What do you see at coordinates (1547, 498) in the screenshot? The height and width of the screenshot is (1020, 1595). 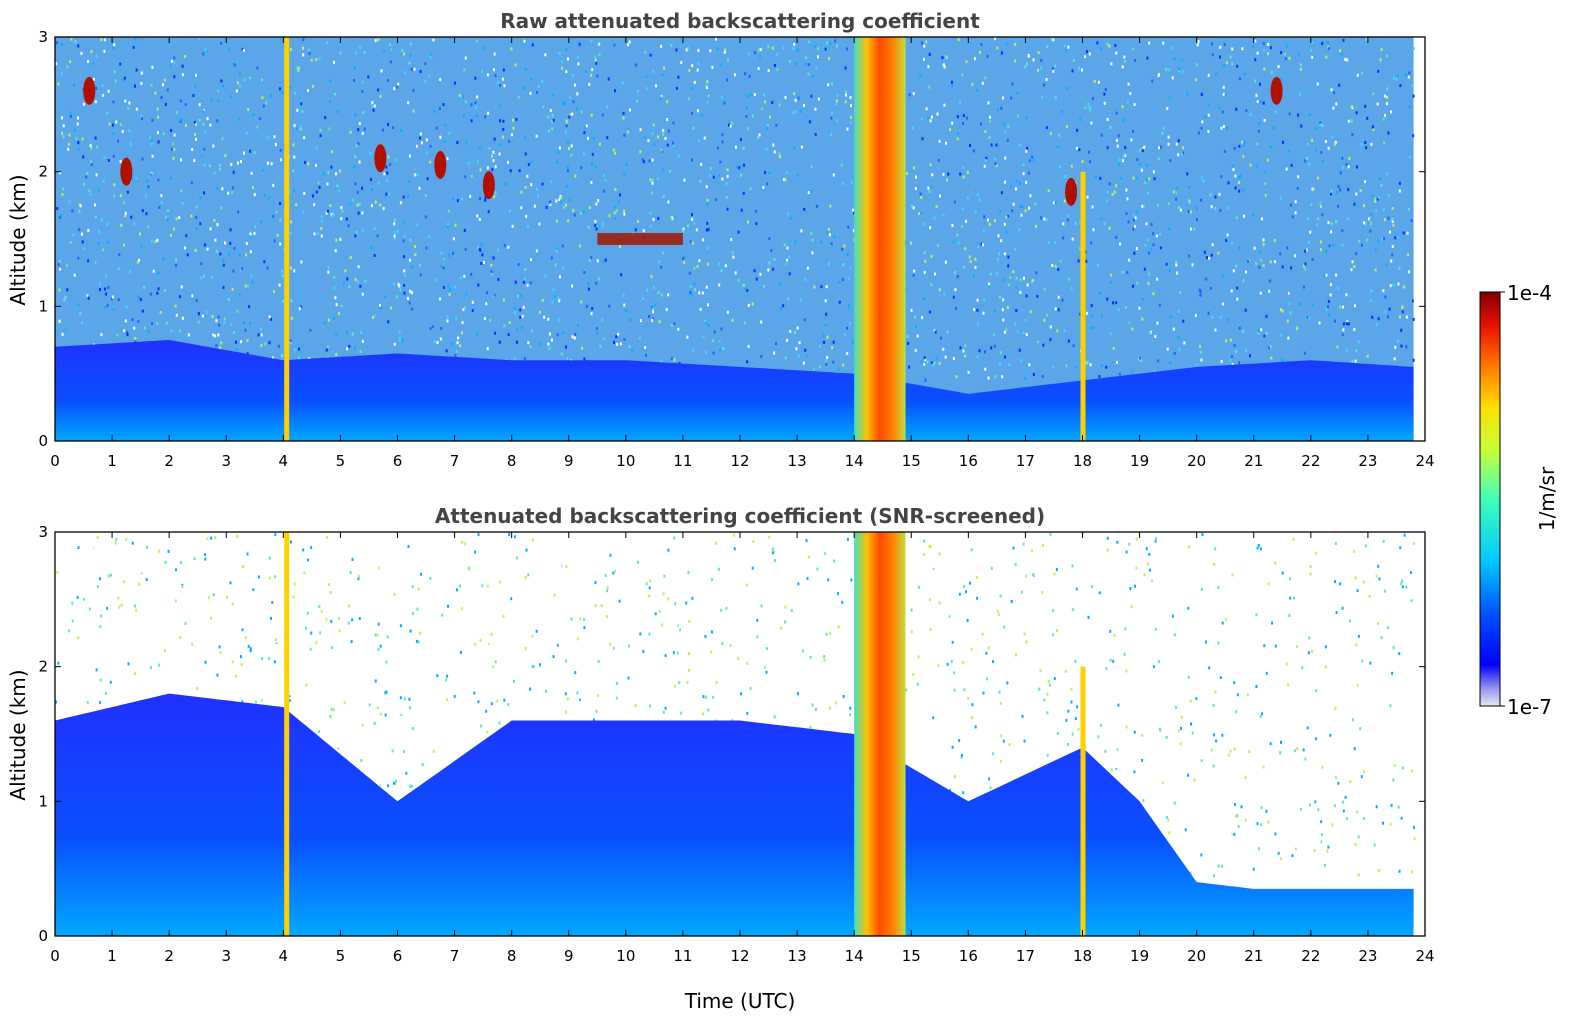 I see `colorbar-unit-label: 1/m/sr` at bounding box center [1547, 498].